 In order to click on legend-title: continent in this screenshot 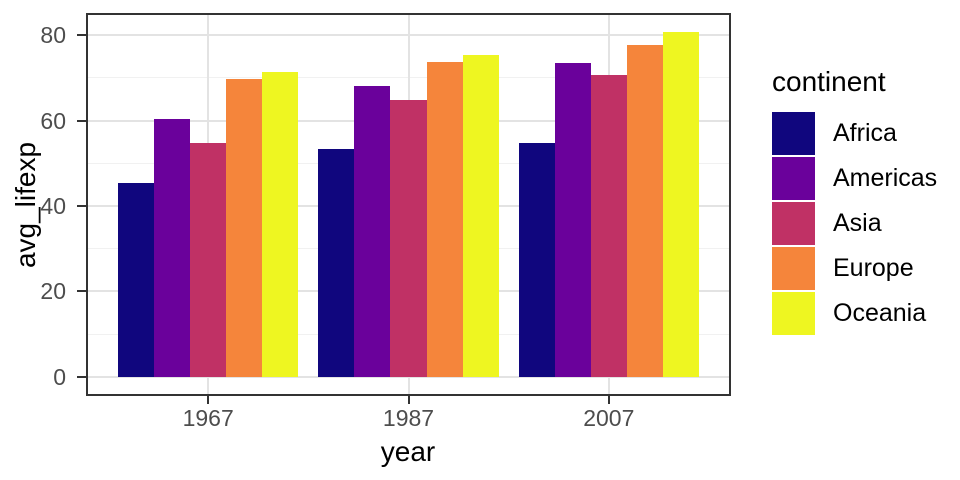, I will do `click(829, 81)`.